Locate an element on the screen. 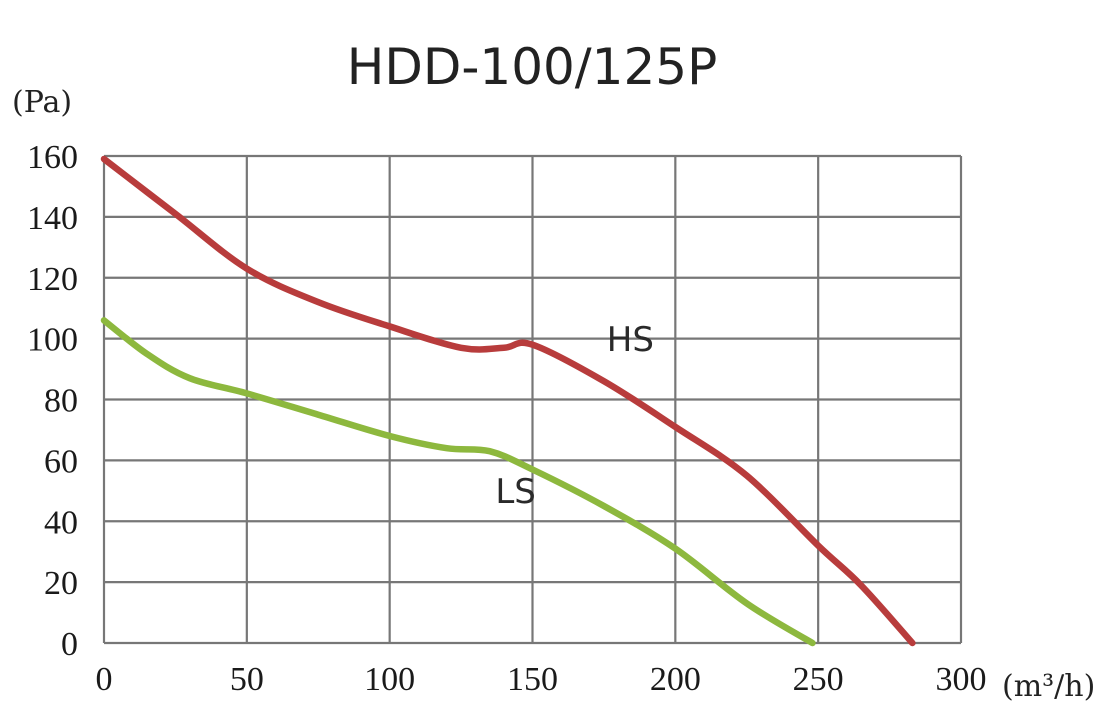  chart-title: HDD-100/125P is located at coordinates (532, 67).